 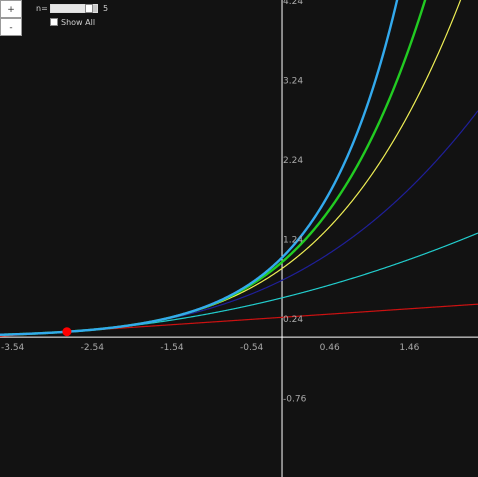 What do you see at coordinates (293, 320) in the screenshot?
I see `y-tick-label: 0.24` at bounding box center [293, 320].